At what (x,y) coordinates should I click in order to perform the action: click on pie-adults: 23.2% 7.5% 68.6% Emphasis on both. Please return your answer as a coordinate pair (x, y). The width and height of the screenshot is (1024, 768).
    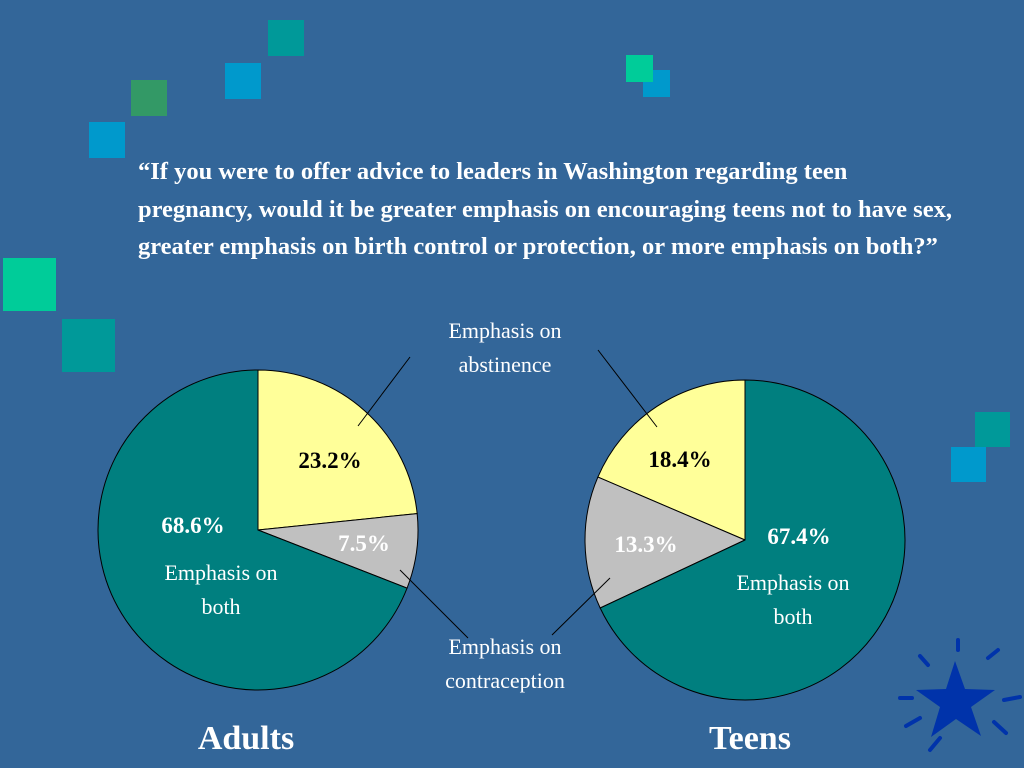
    Looking at the image, I should click on (258, 530).